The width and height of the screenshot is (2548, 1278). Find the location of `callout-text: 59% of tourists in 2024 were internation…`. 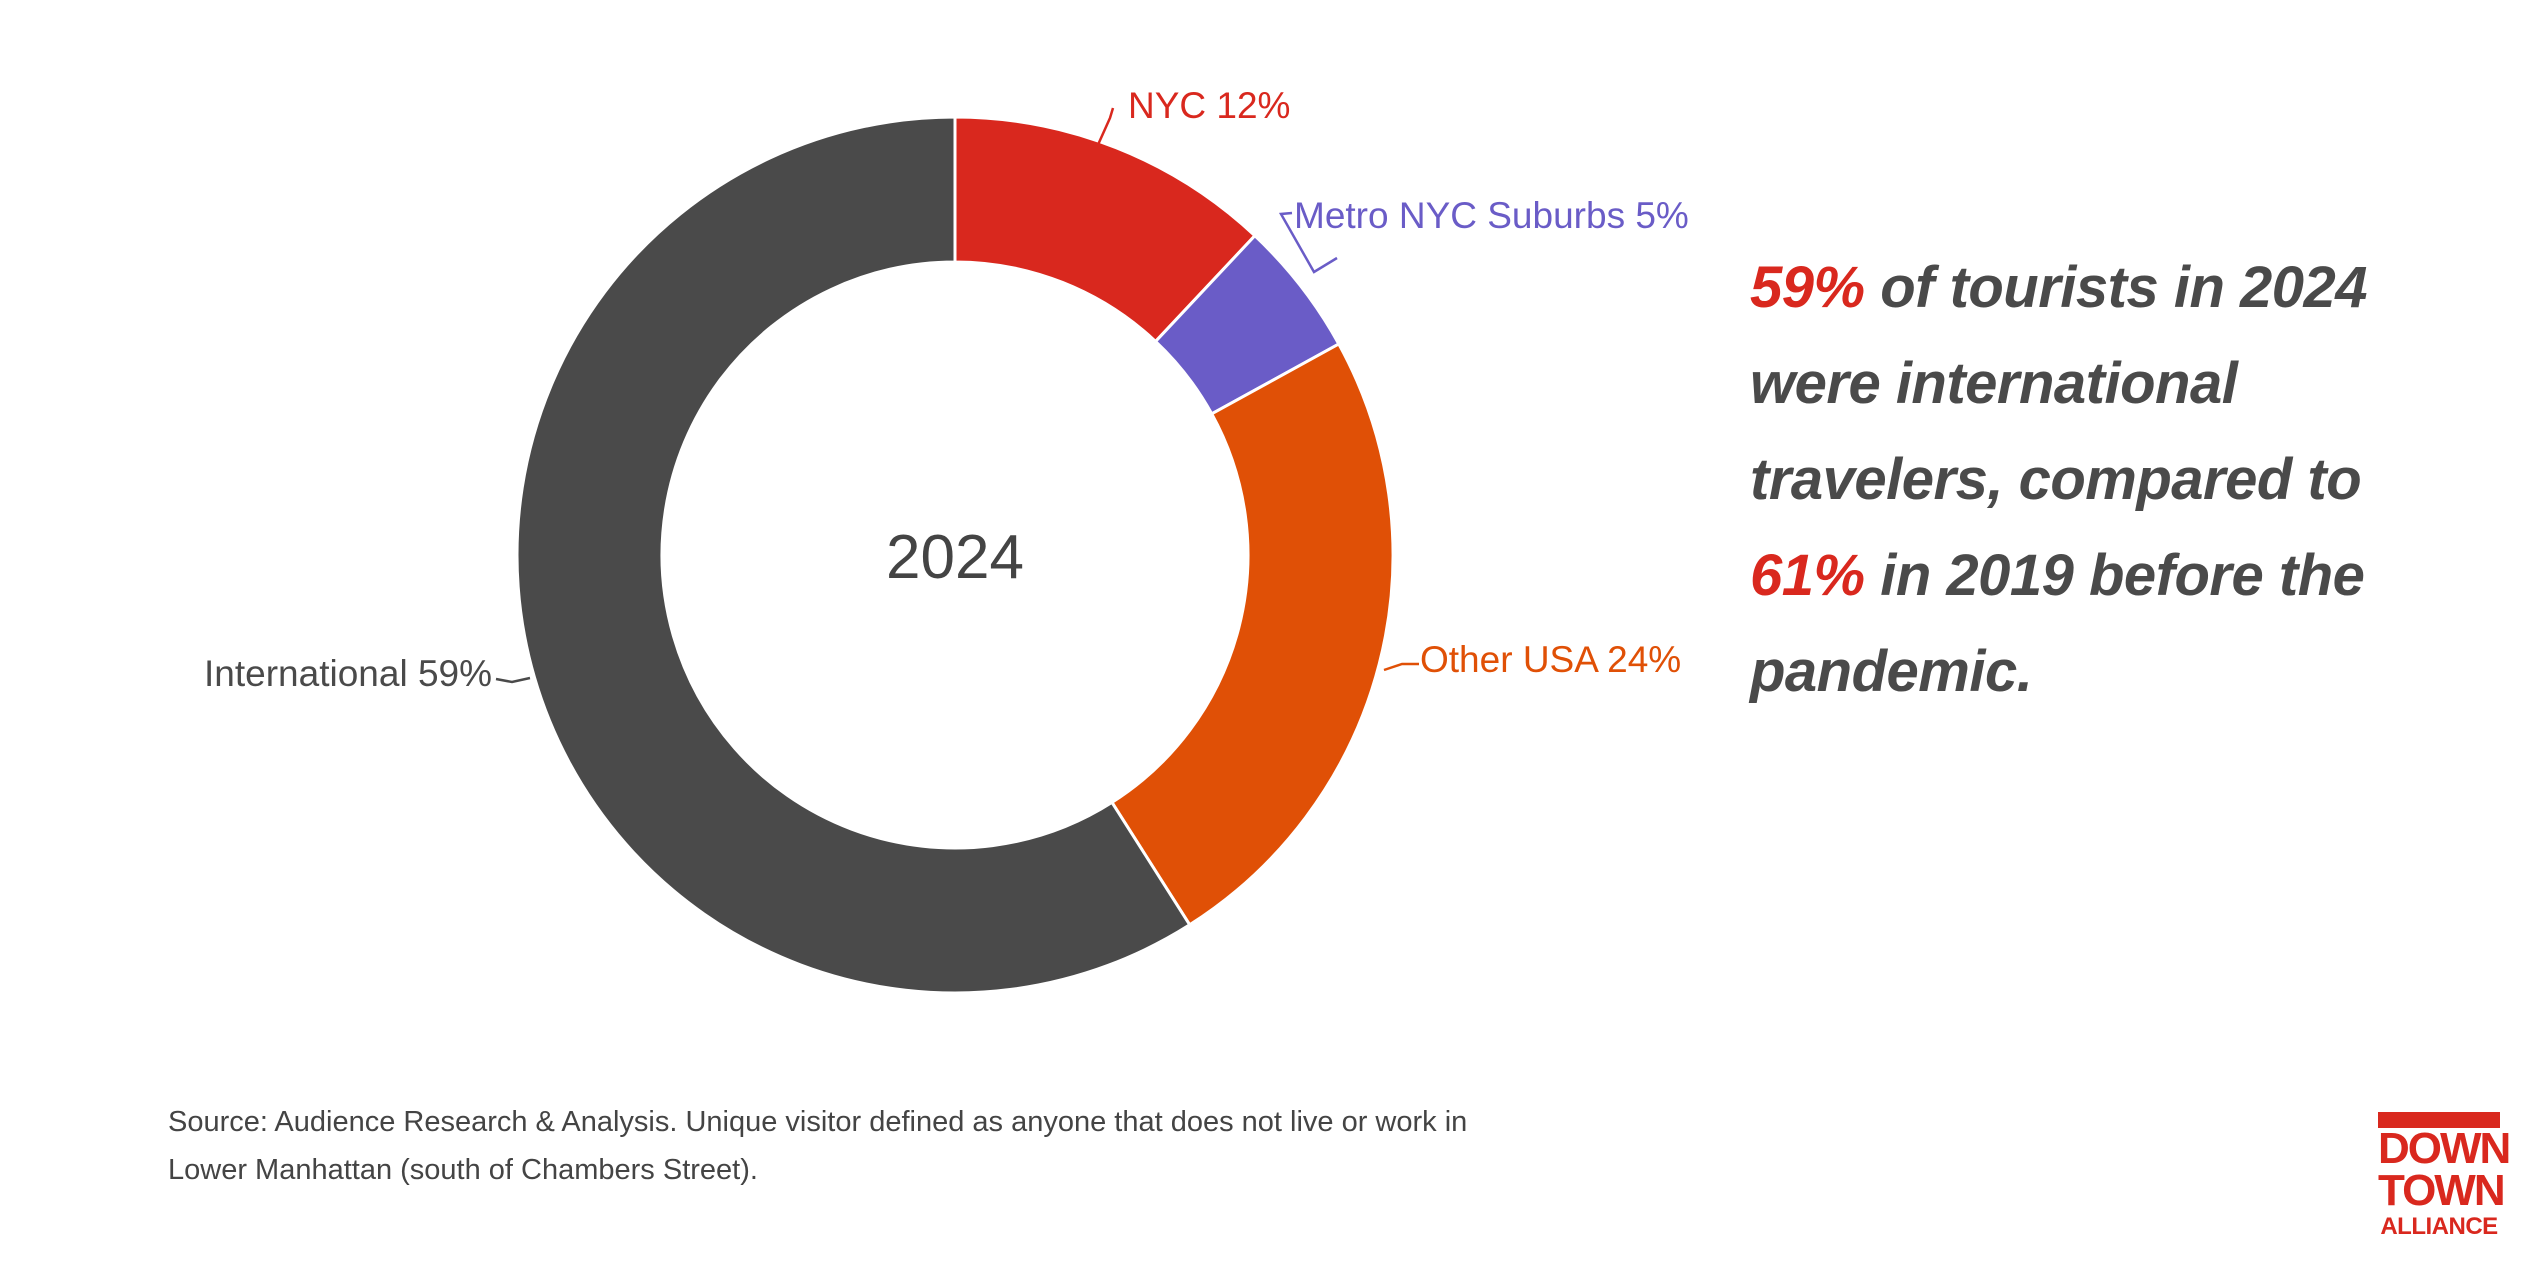

callout-text: 59% of tourists in 2024 were internation… is located at coordinates (2100, 480).